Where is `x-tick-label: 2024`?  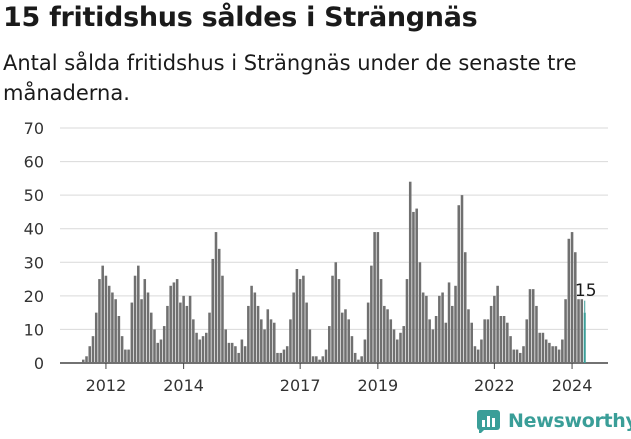 x-tick-label: 2024 is located at coordinates (572, 385).